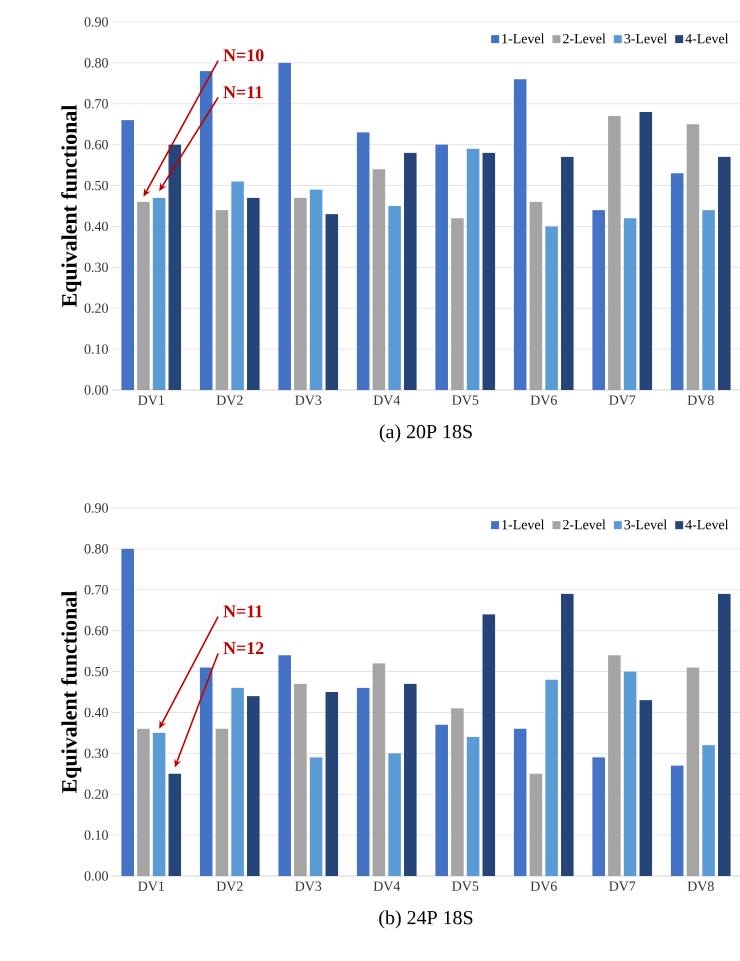 Image resolution: width=740 pixels, height=961 pixels. What do you see at coordinates (96, 794) in the screenshot?
I see `y-tick-label: 0.20` at bounding box center [96, 794].